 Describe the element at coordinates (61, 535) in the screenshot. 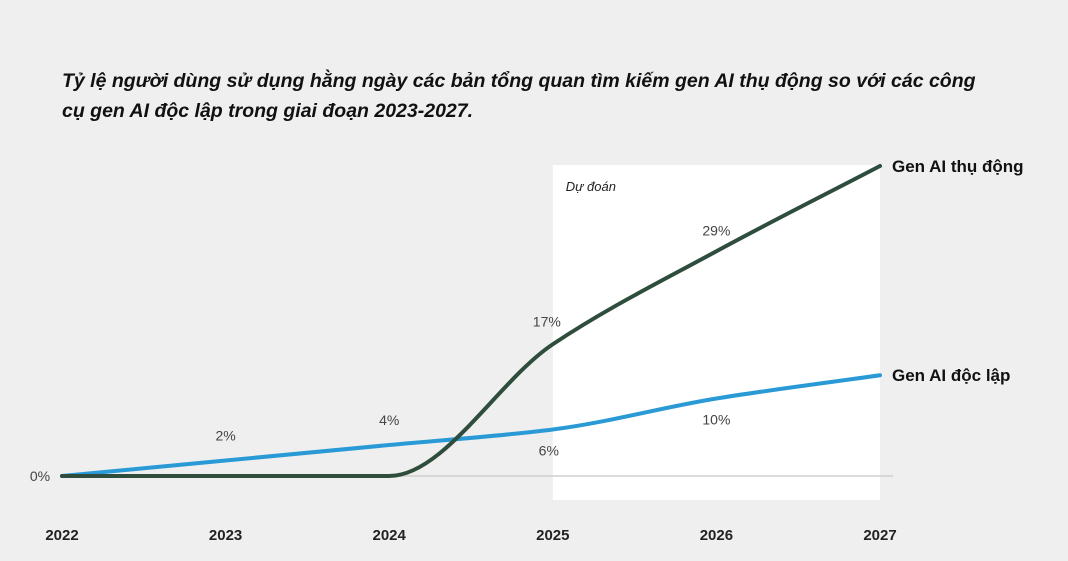

I see `x-tick-label: 2022` at that location.